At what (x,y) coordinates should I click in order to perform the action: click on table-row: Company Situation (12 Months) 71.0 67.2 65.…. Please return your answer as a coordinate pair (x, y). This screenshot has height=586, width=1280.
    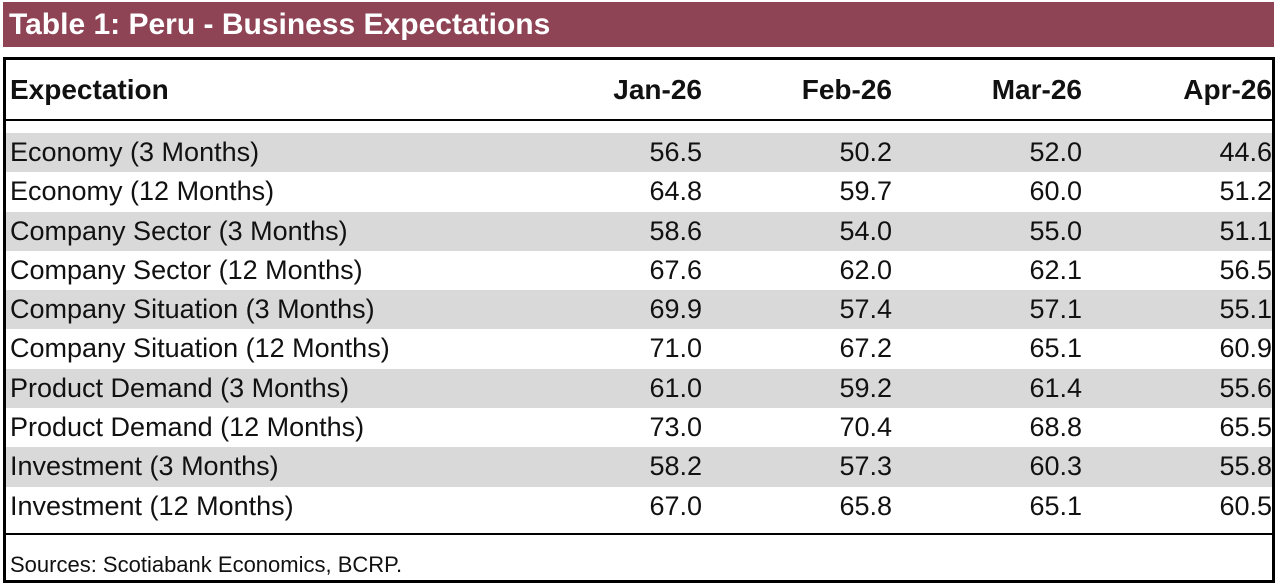
    Looking at the image, I should click on (639, 348).